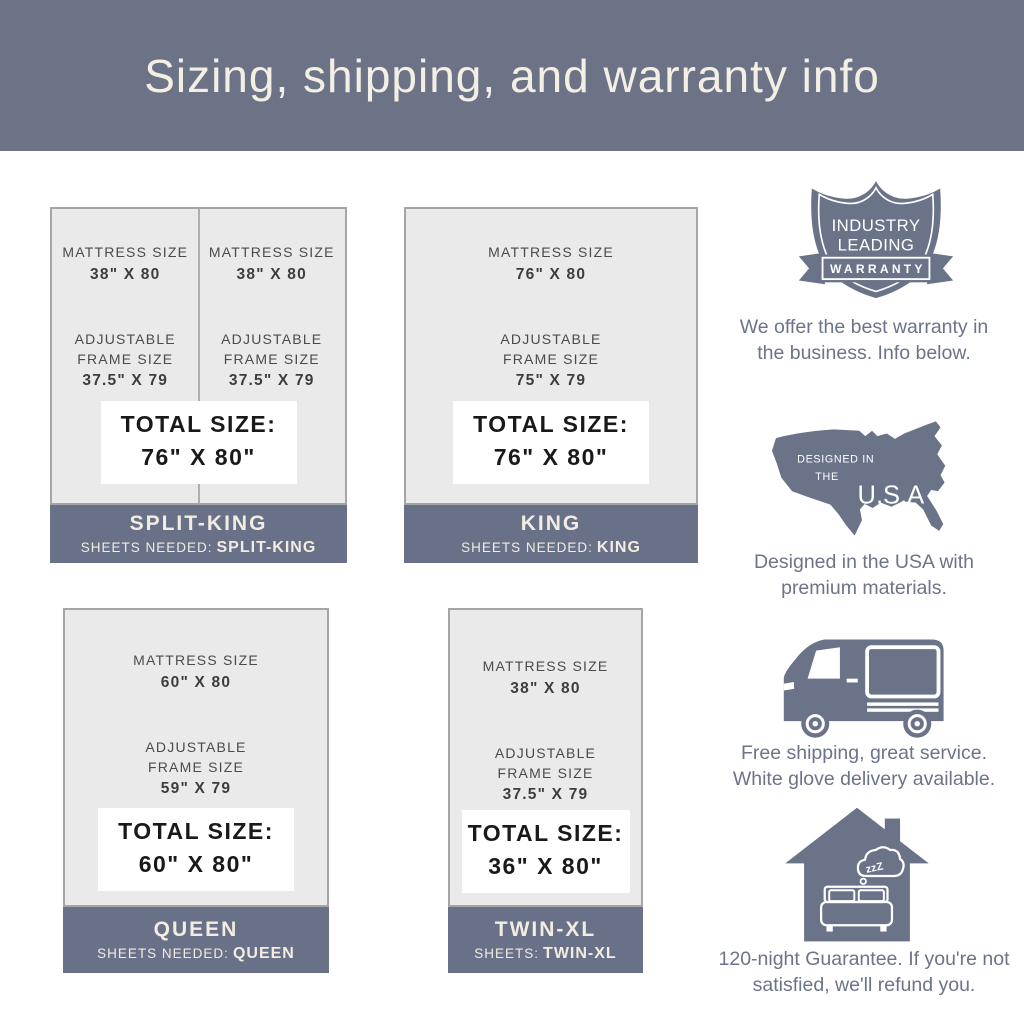  Describe the element at coordinates (263, 953) in the screenshot. I see `sheets-value: QUEEN` at that location.